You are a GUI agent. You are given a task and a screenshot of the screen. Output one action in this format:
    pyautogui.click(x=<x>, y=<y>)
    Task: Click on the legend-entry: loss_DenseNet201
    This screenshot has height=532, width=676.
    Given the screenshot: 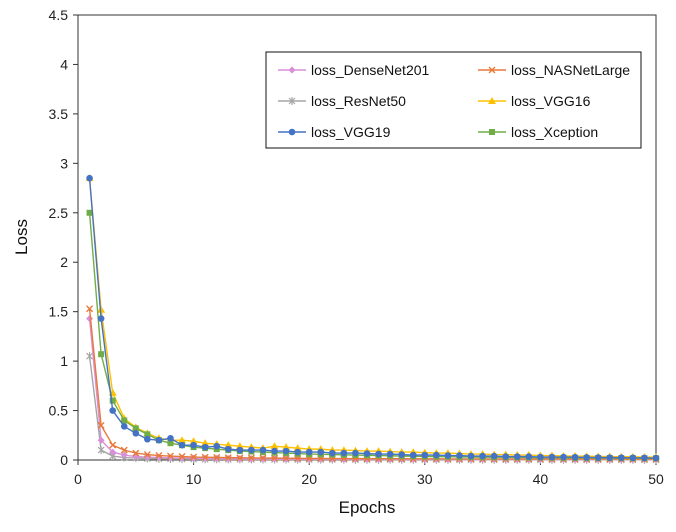 What is the action you would take?
    pyautogui.click(x=354, y=70)
    